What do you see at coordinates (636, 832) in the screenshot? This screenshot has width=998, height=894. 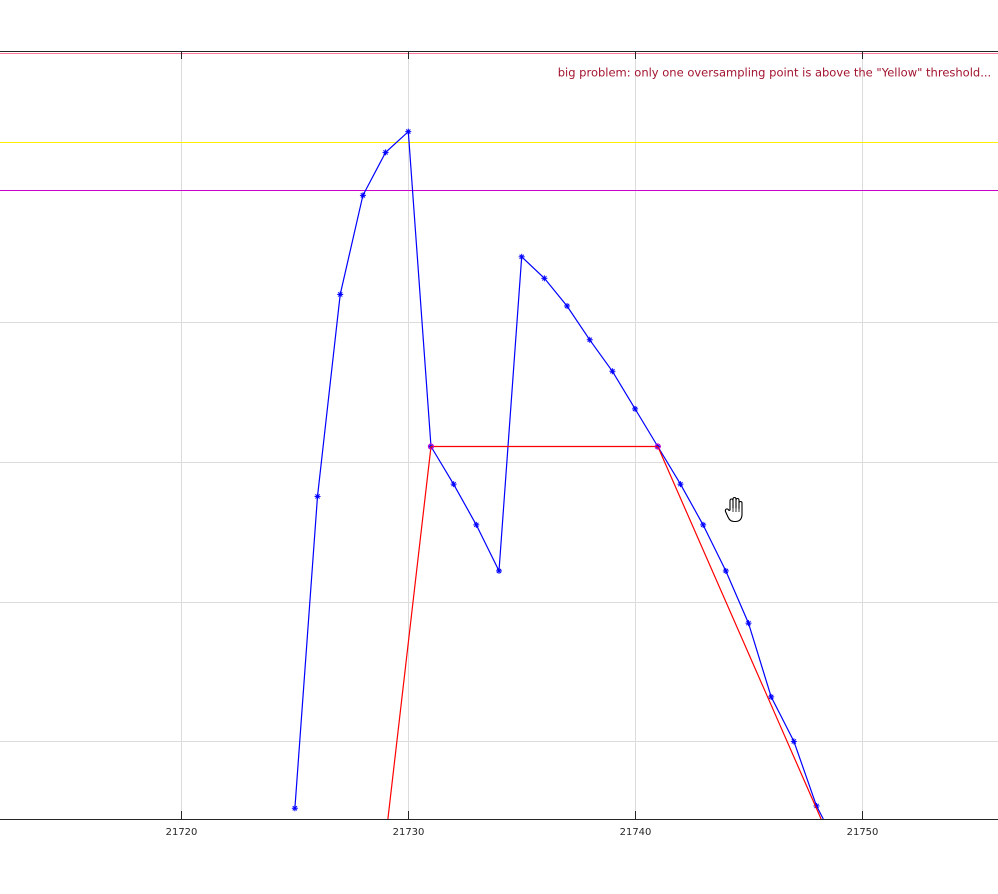 I see `x-tick-label: 21740` at bounding box center [636, 832].